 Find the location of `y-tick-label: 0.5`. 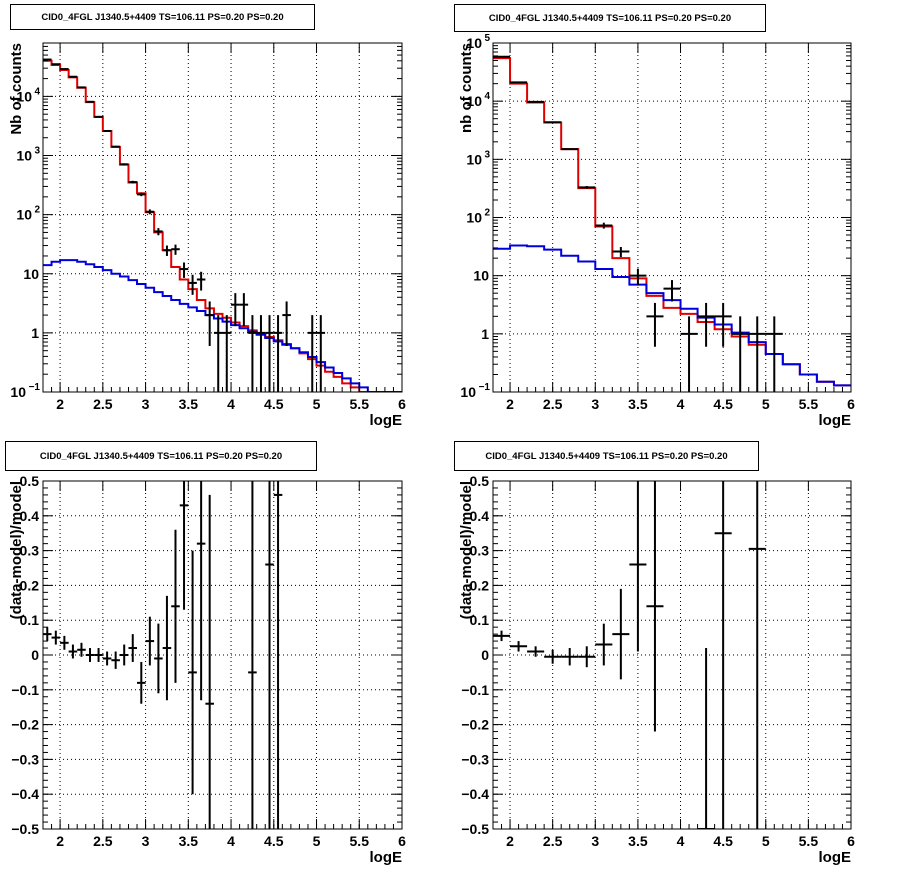

y-tick-label: 0.5 is located at coordinates (480, 481).